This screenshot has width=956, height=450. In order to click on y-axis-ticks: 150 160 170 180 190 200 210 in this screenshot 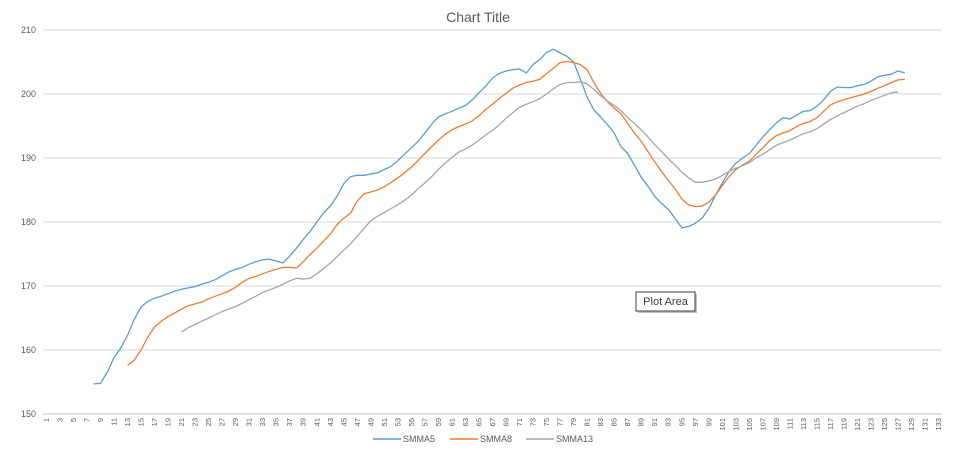, I will do `click(28, 222)`.